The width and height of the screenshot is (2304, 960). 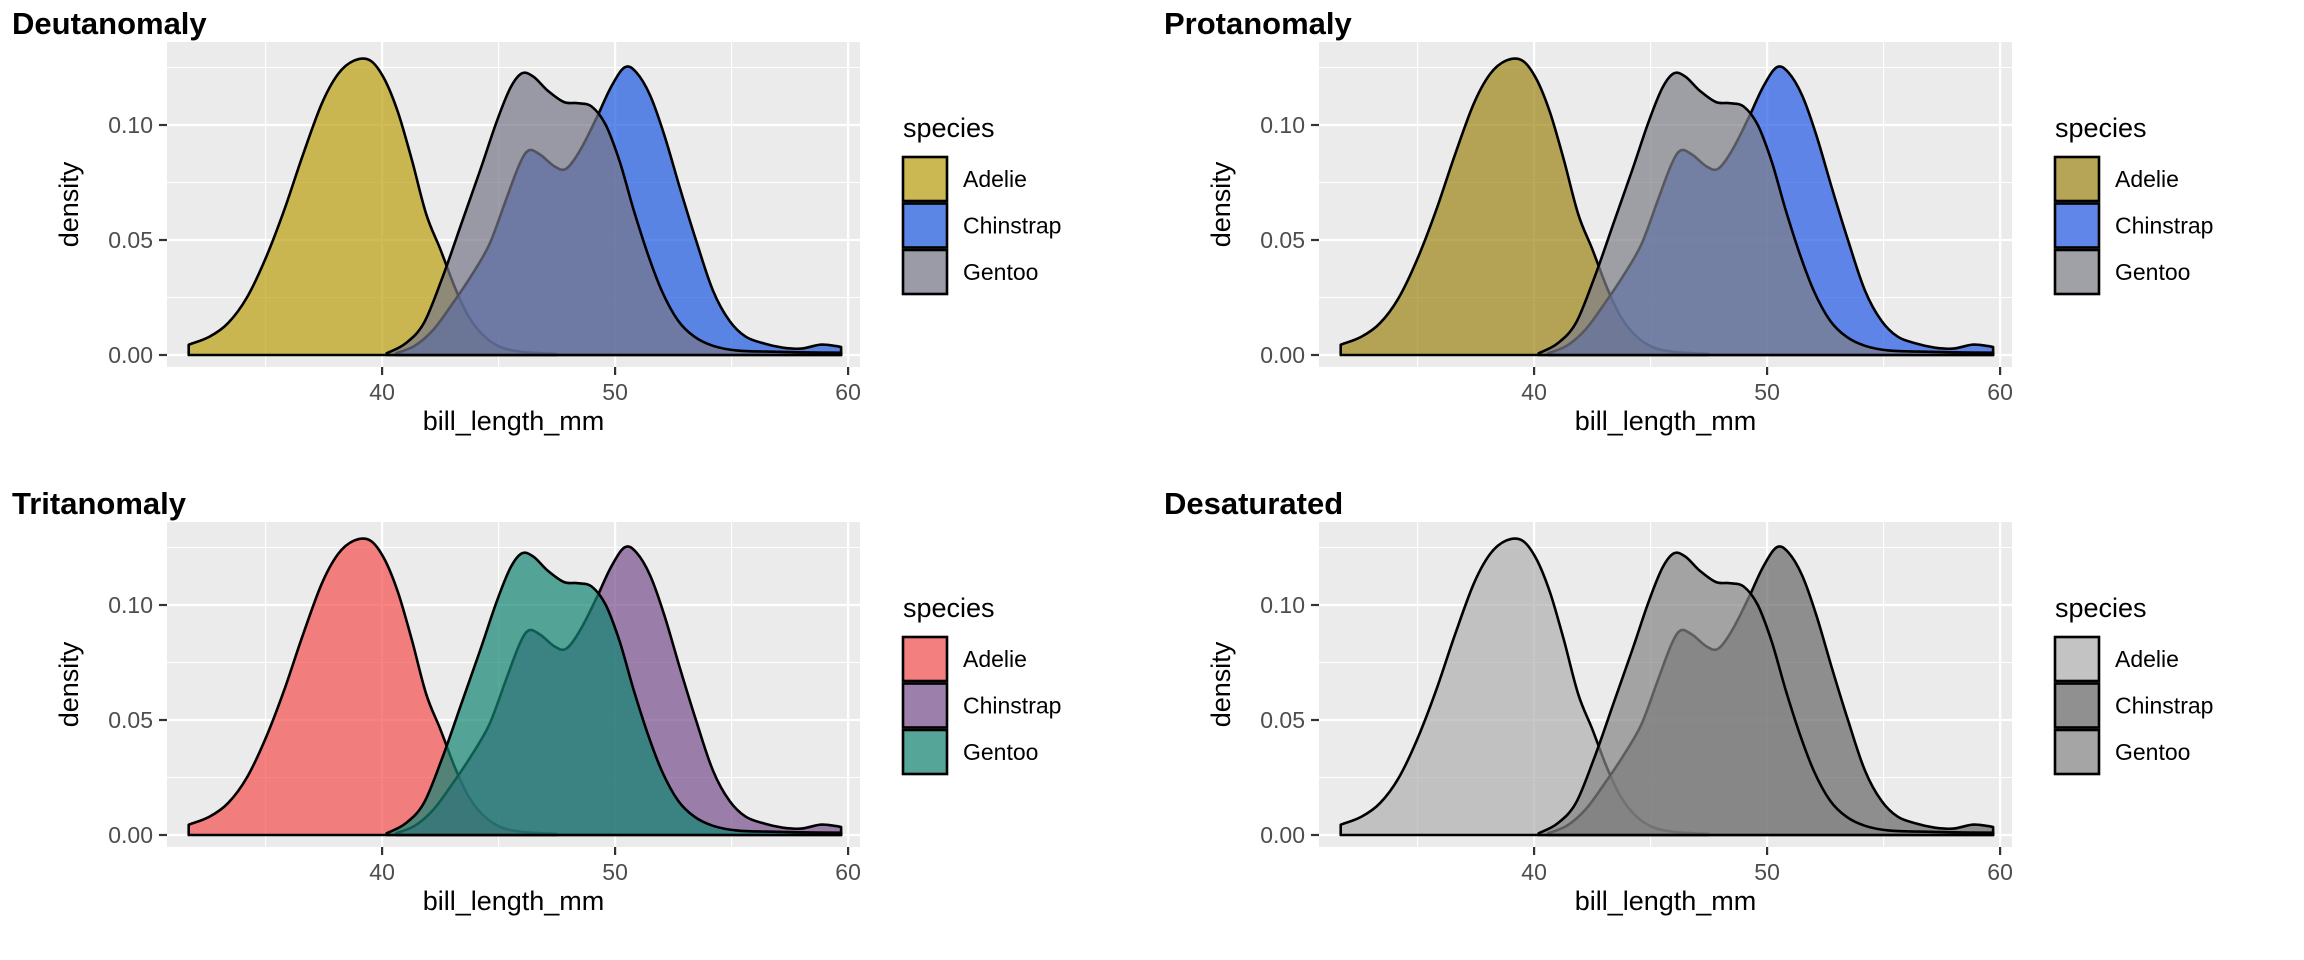 I want to click on plot-title-tritanomaly: Tritanomaly, so click(x=99, y=503).